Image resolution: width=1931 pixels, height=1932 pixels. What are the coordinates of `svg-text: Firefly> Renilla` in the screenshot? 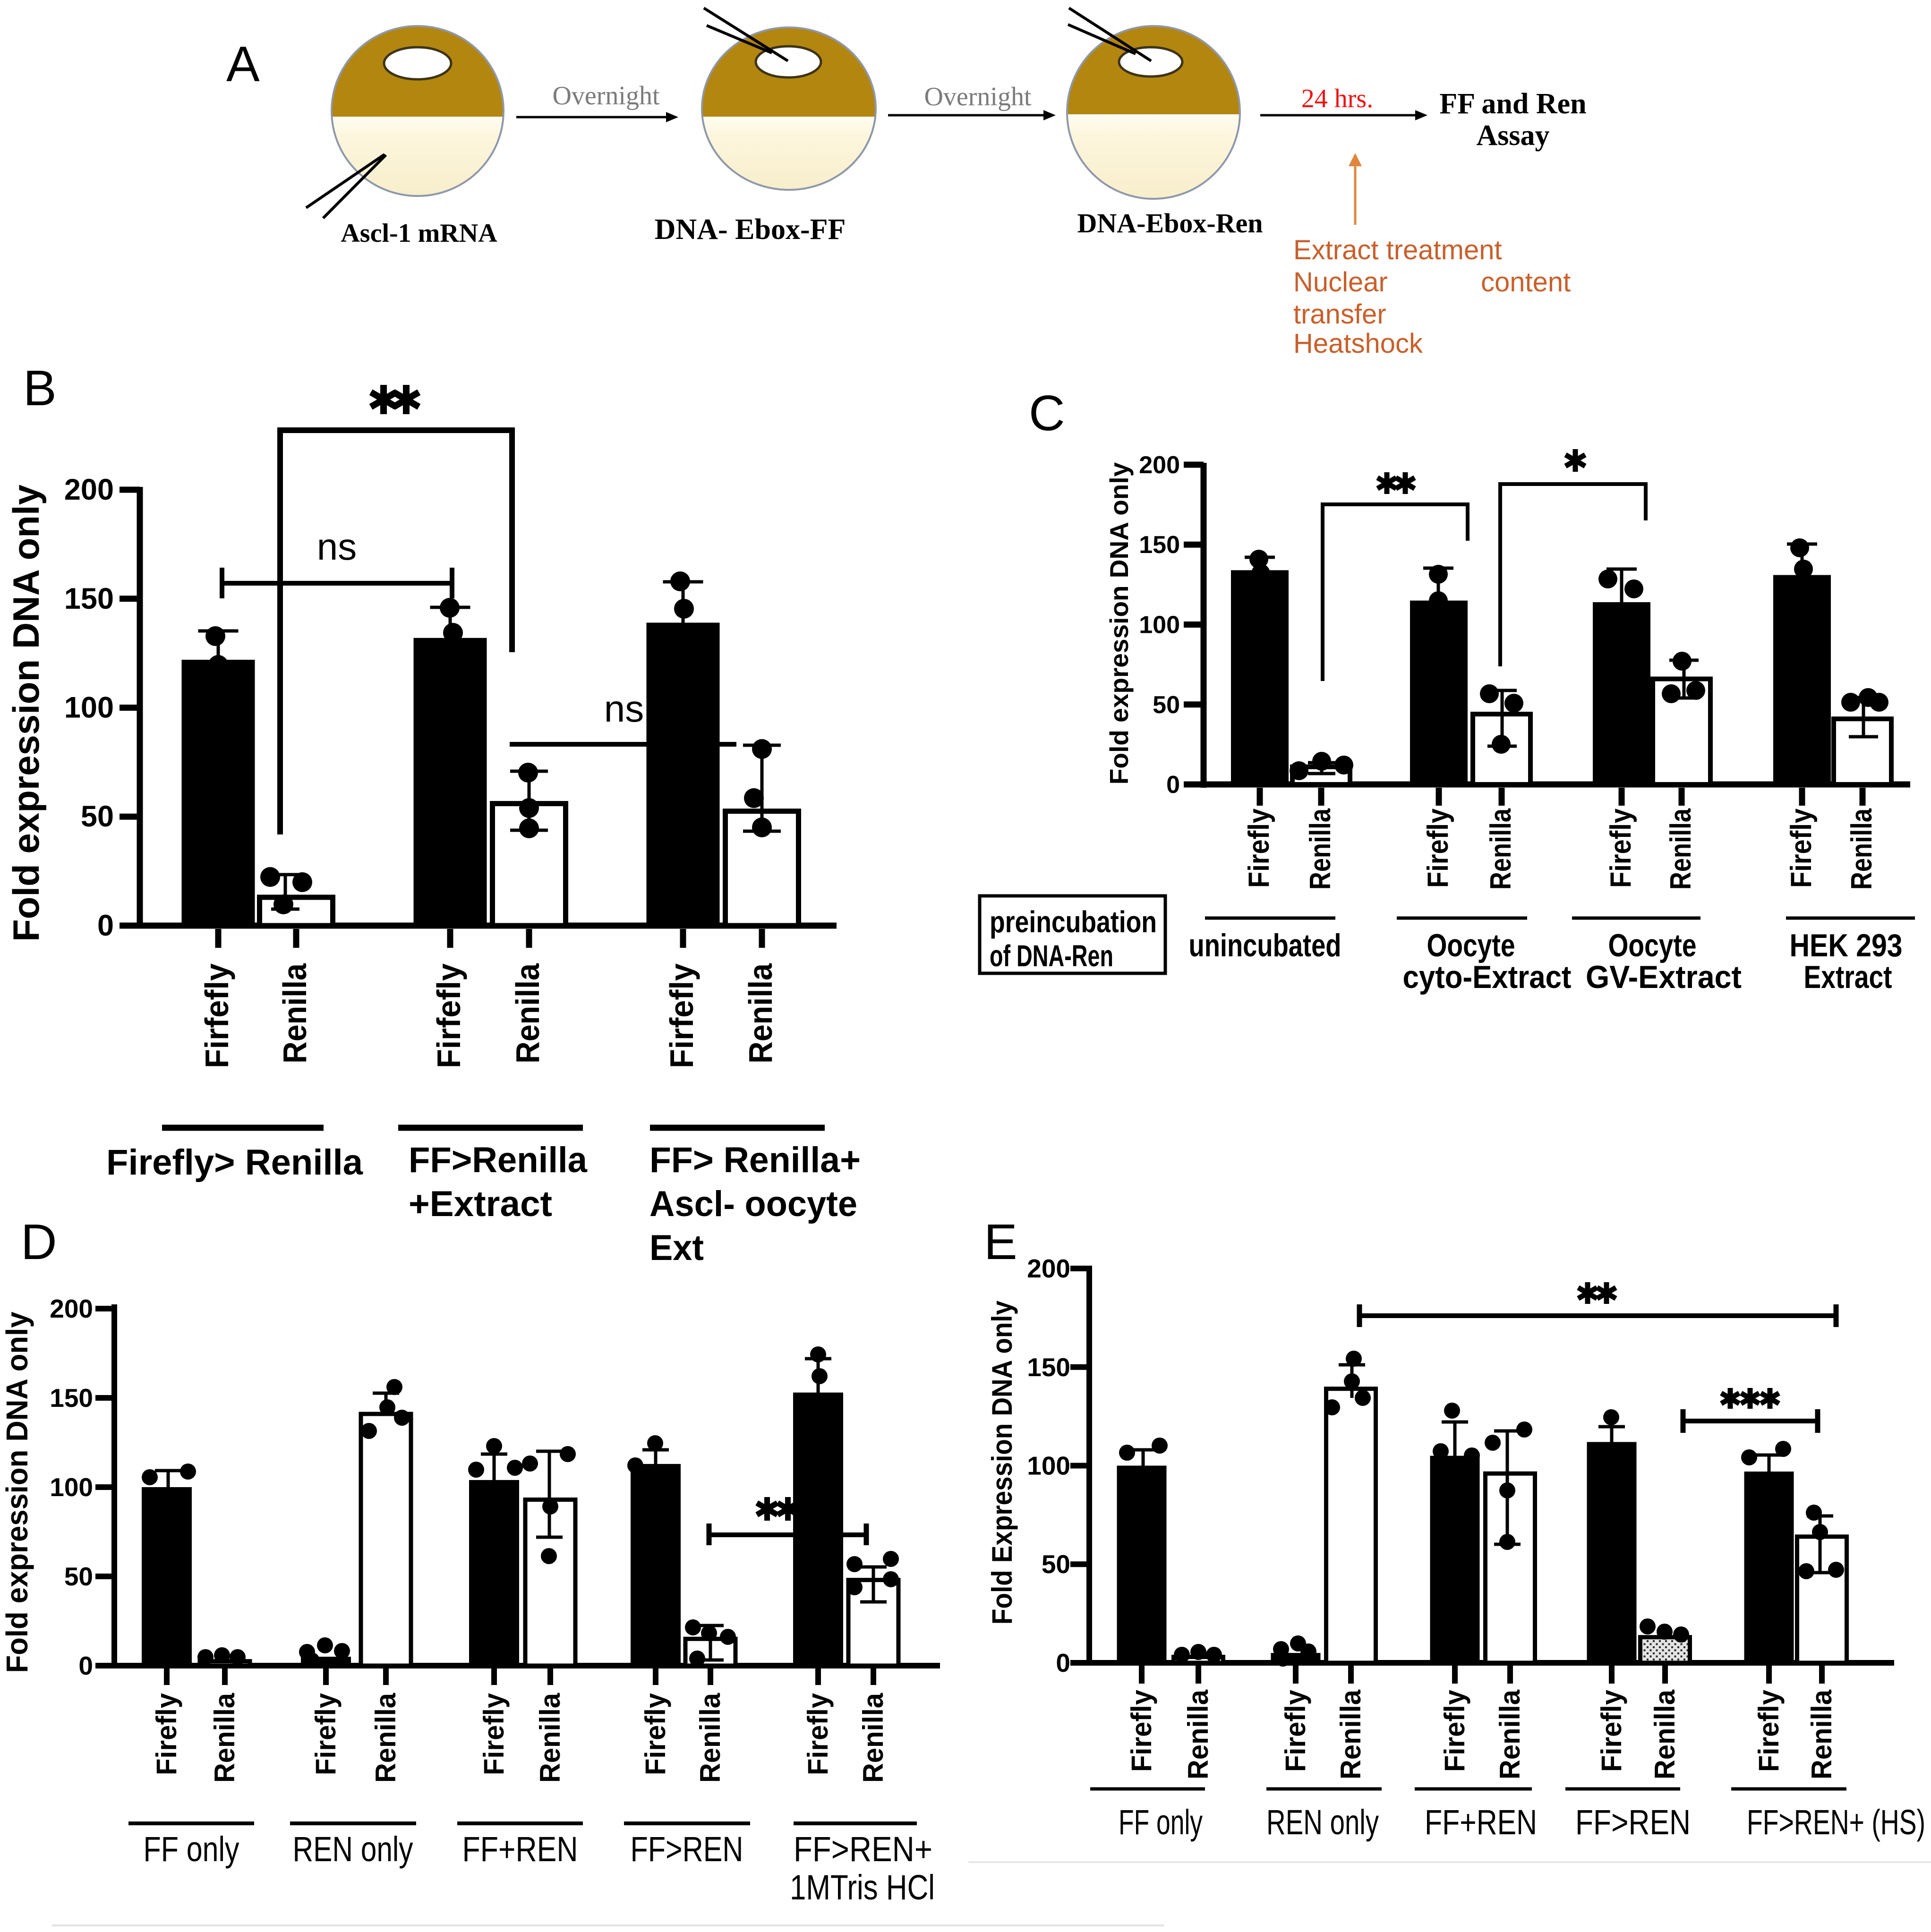 It's located at (234, 1162).